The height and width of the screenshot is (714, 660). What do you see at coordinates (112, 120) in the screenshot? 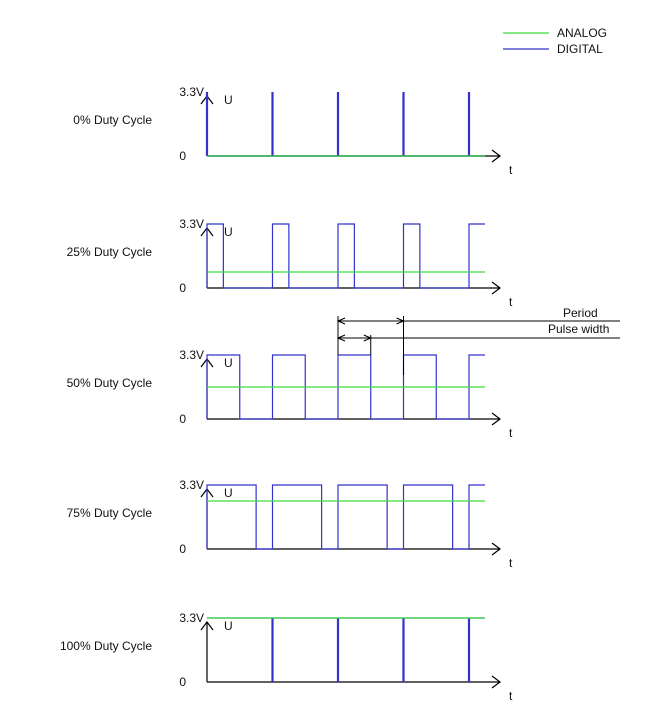
I see `duty-cycle-label: 0% Duty Cycle` at bounding box center [112, 120].